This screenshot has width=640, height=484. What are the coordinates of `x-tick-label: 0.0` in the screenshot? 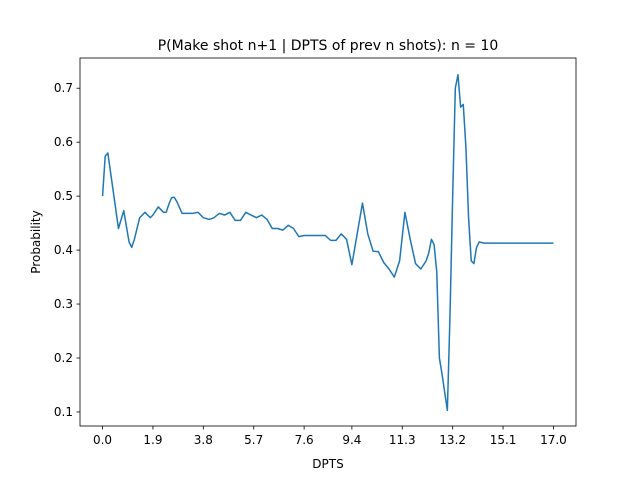 It's located at (102, 440).